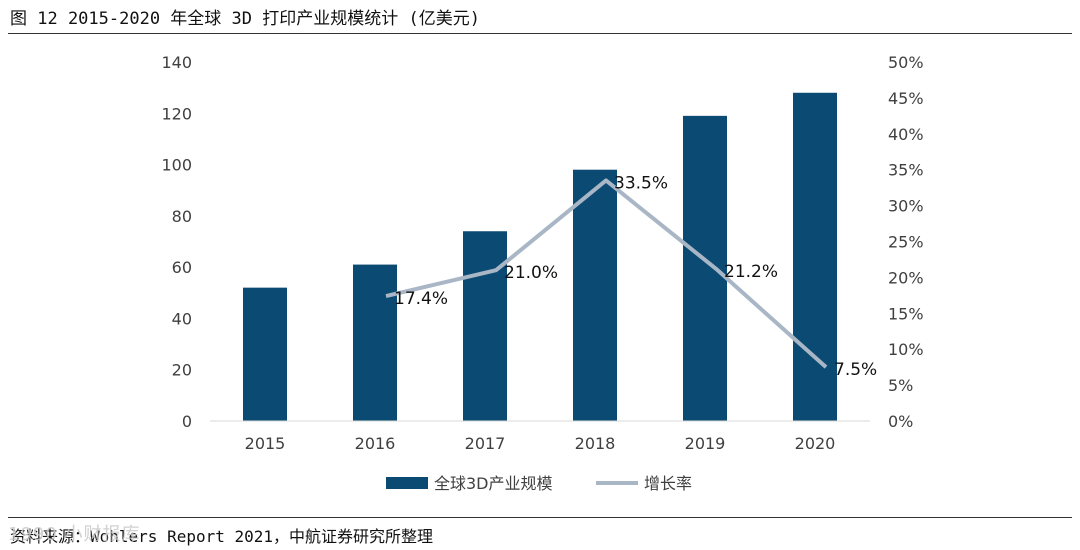 The width and height of the screenshot is (1080, 550). I want to click on legend-label-line: 增长率, so click(668, 483).